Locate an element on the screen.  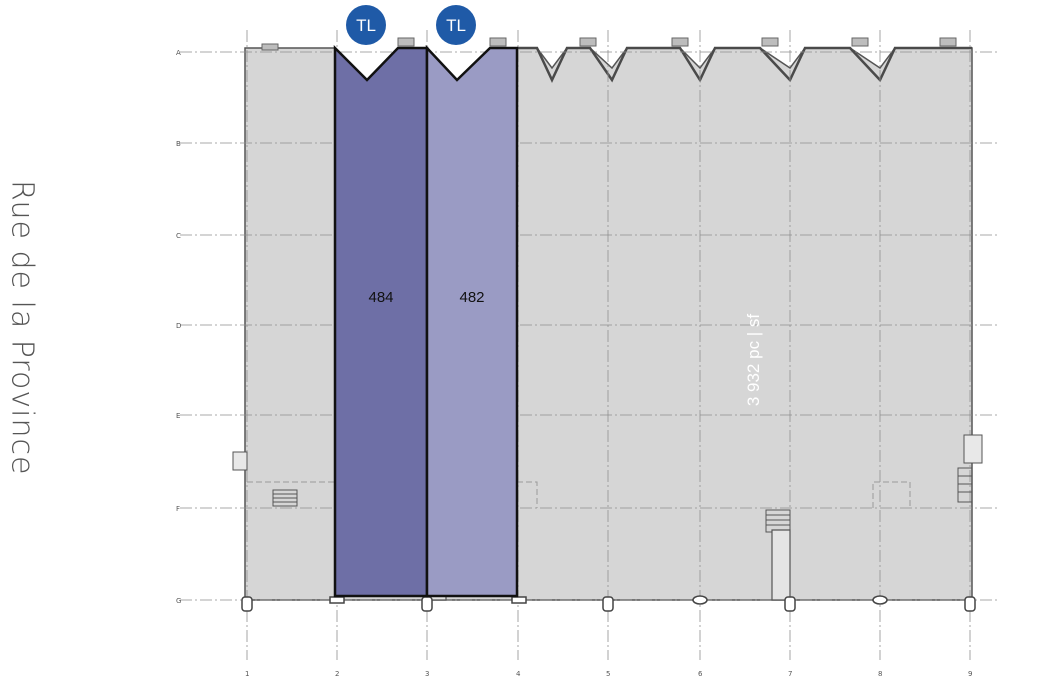
col-marker-8: 8 is located at coordinates (880, 674).